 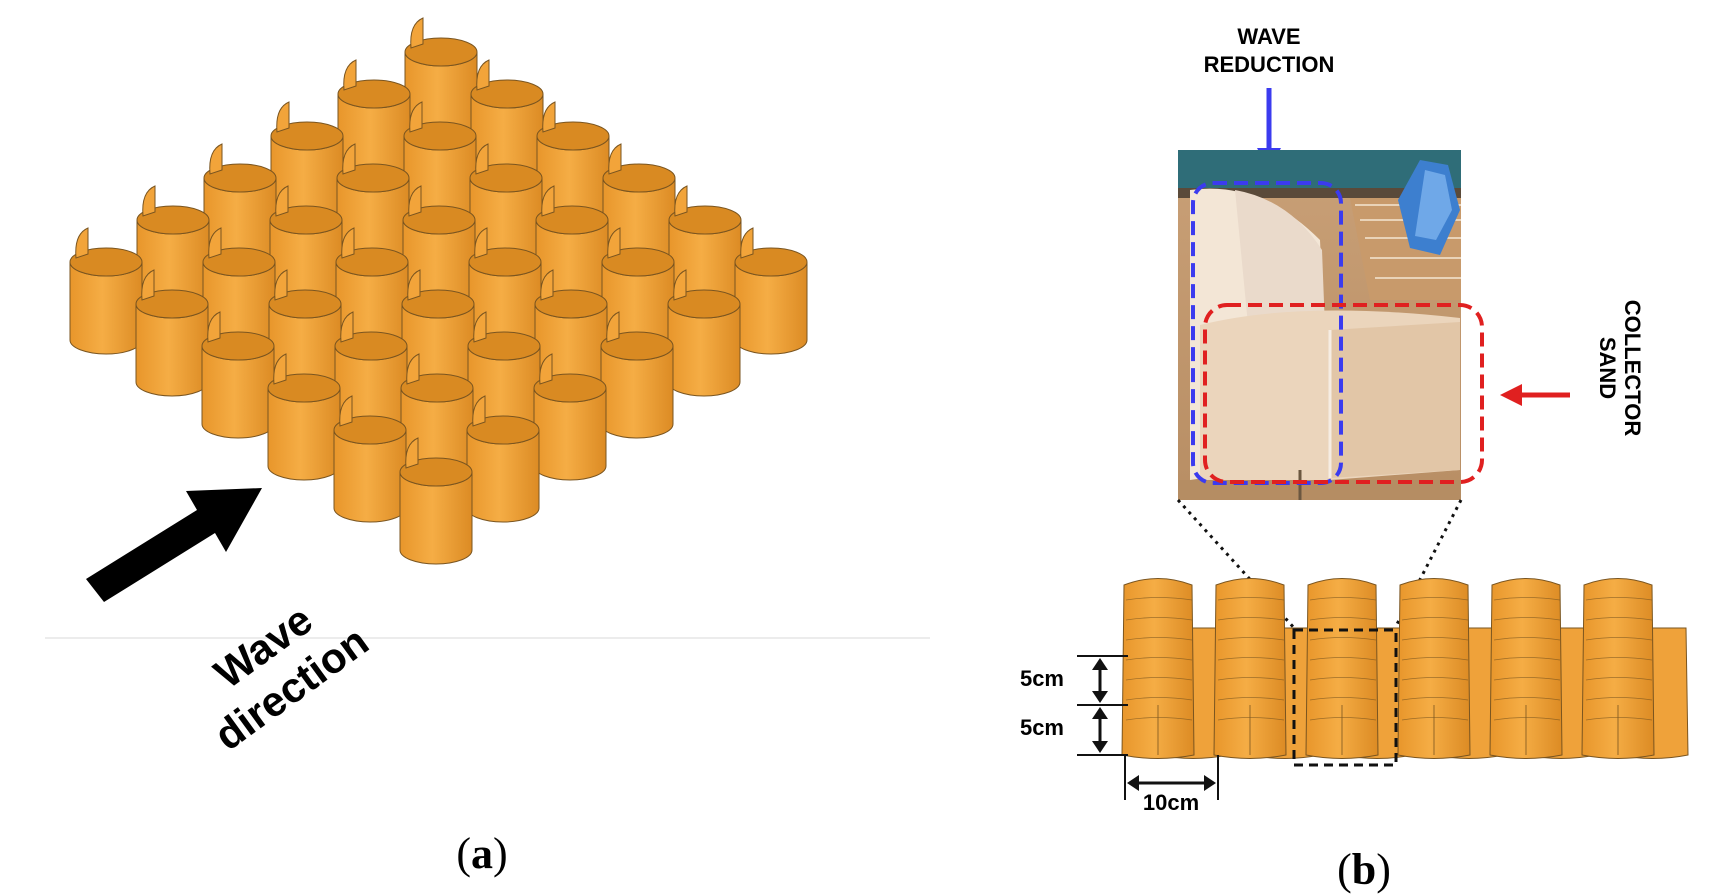 I want to click on zoom-selection-box, so click(x=1345, y=697).